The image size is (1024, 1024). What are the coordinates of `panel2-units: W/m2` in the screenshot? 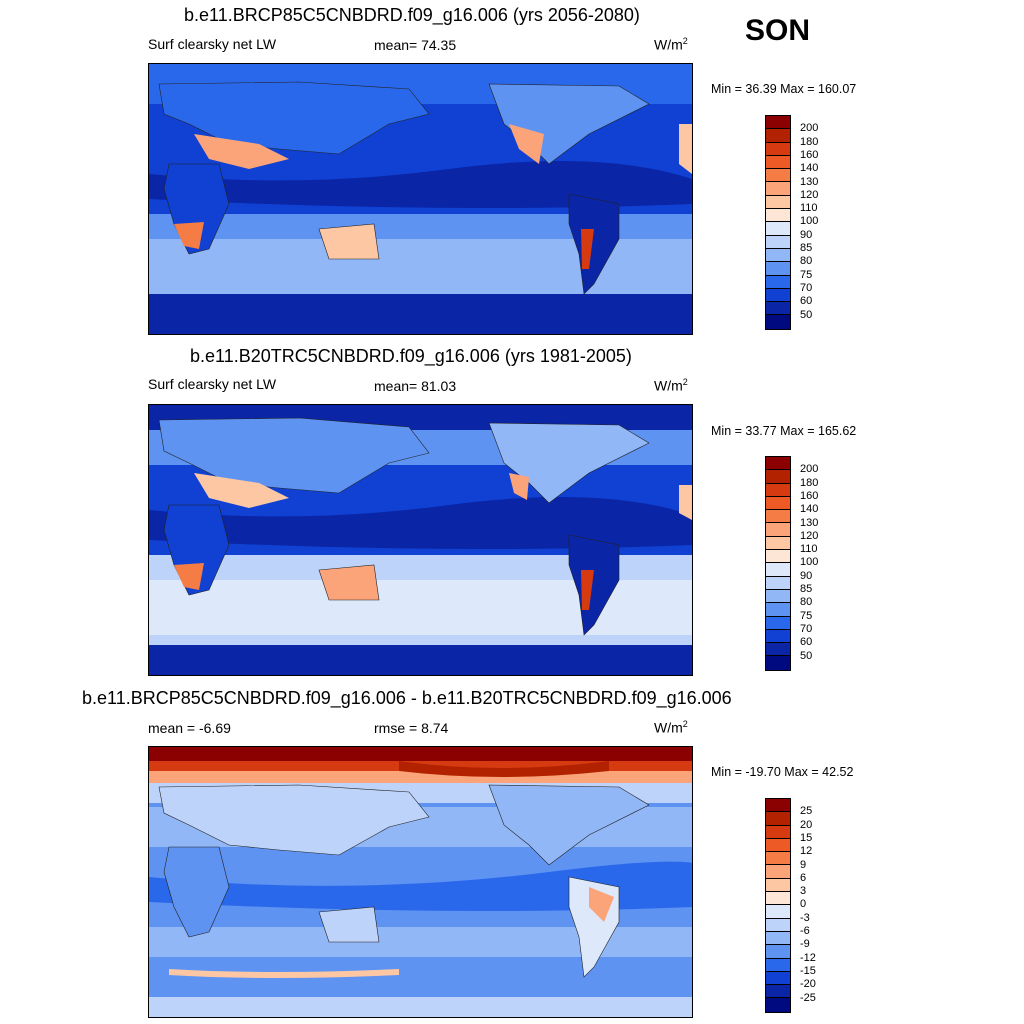 It's located at (671, 385).